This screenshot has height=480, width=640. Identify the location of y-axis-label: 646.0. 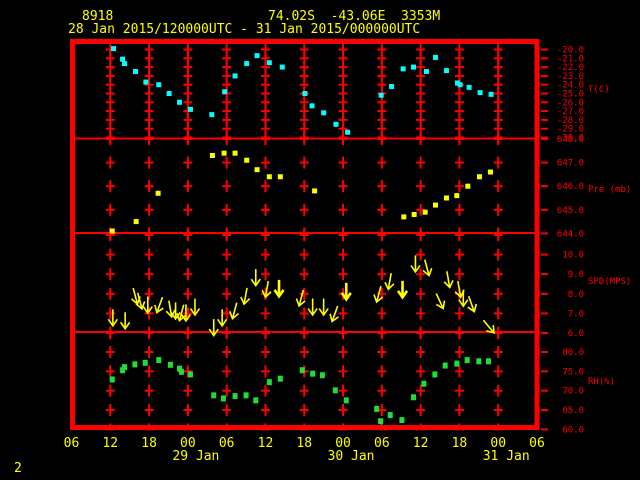
(570, 187).